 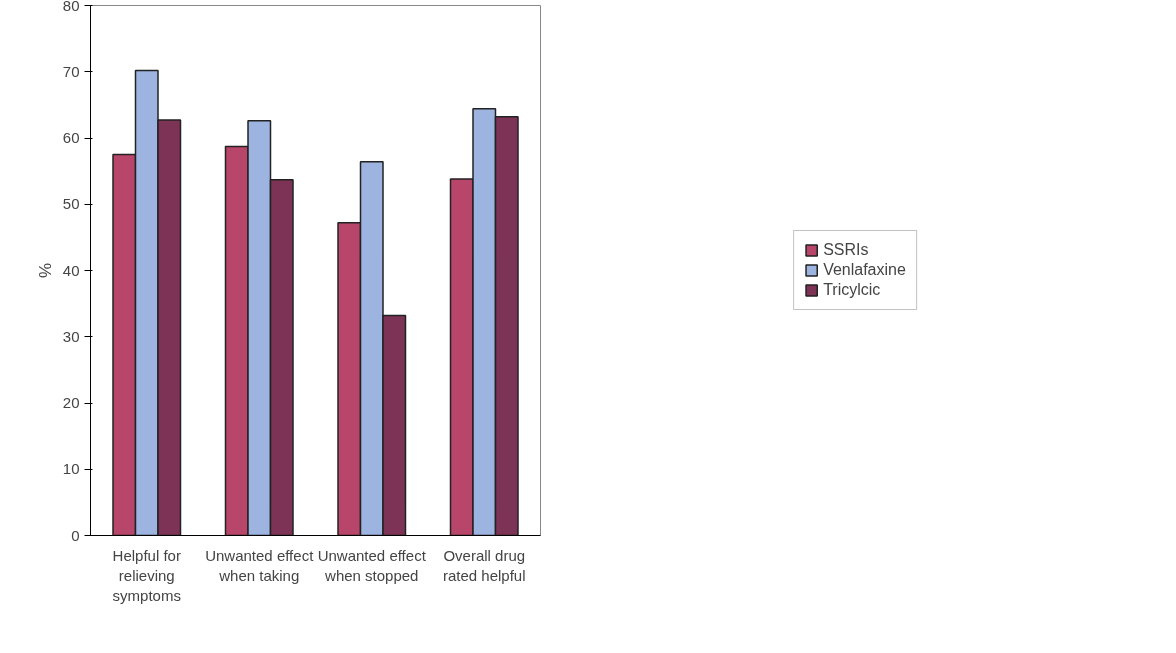 What do you see at coordinates (846, 250) in the screenshot?
I see `legend-label: SSRIs` at bounding box center [846, 250].